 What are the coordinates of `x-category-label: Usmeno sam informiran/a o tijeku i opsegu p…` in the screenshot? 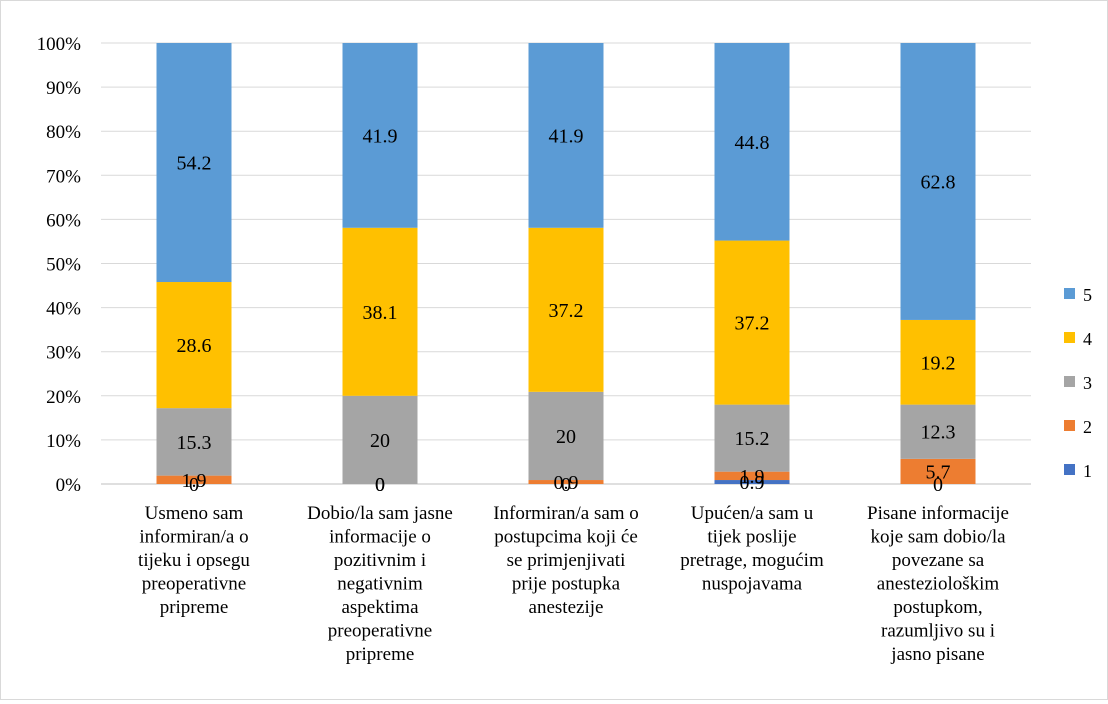 It's located at (194, 560).